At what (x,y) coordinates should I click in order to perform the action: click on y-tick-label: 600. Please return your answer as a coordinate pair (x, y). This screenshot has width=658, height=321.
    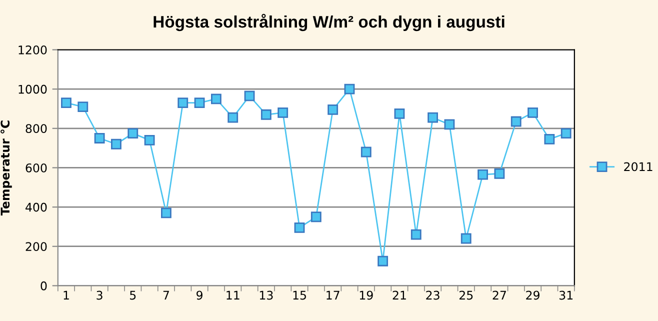
    Looking at the image, I should click on (36, 167).